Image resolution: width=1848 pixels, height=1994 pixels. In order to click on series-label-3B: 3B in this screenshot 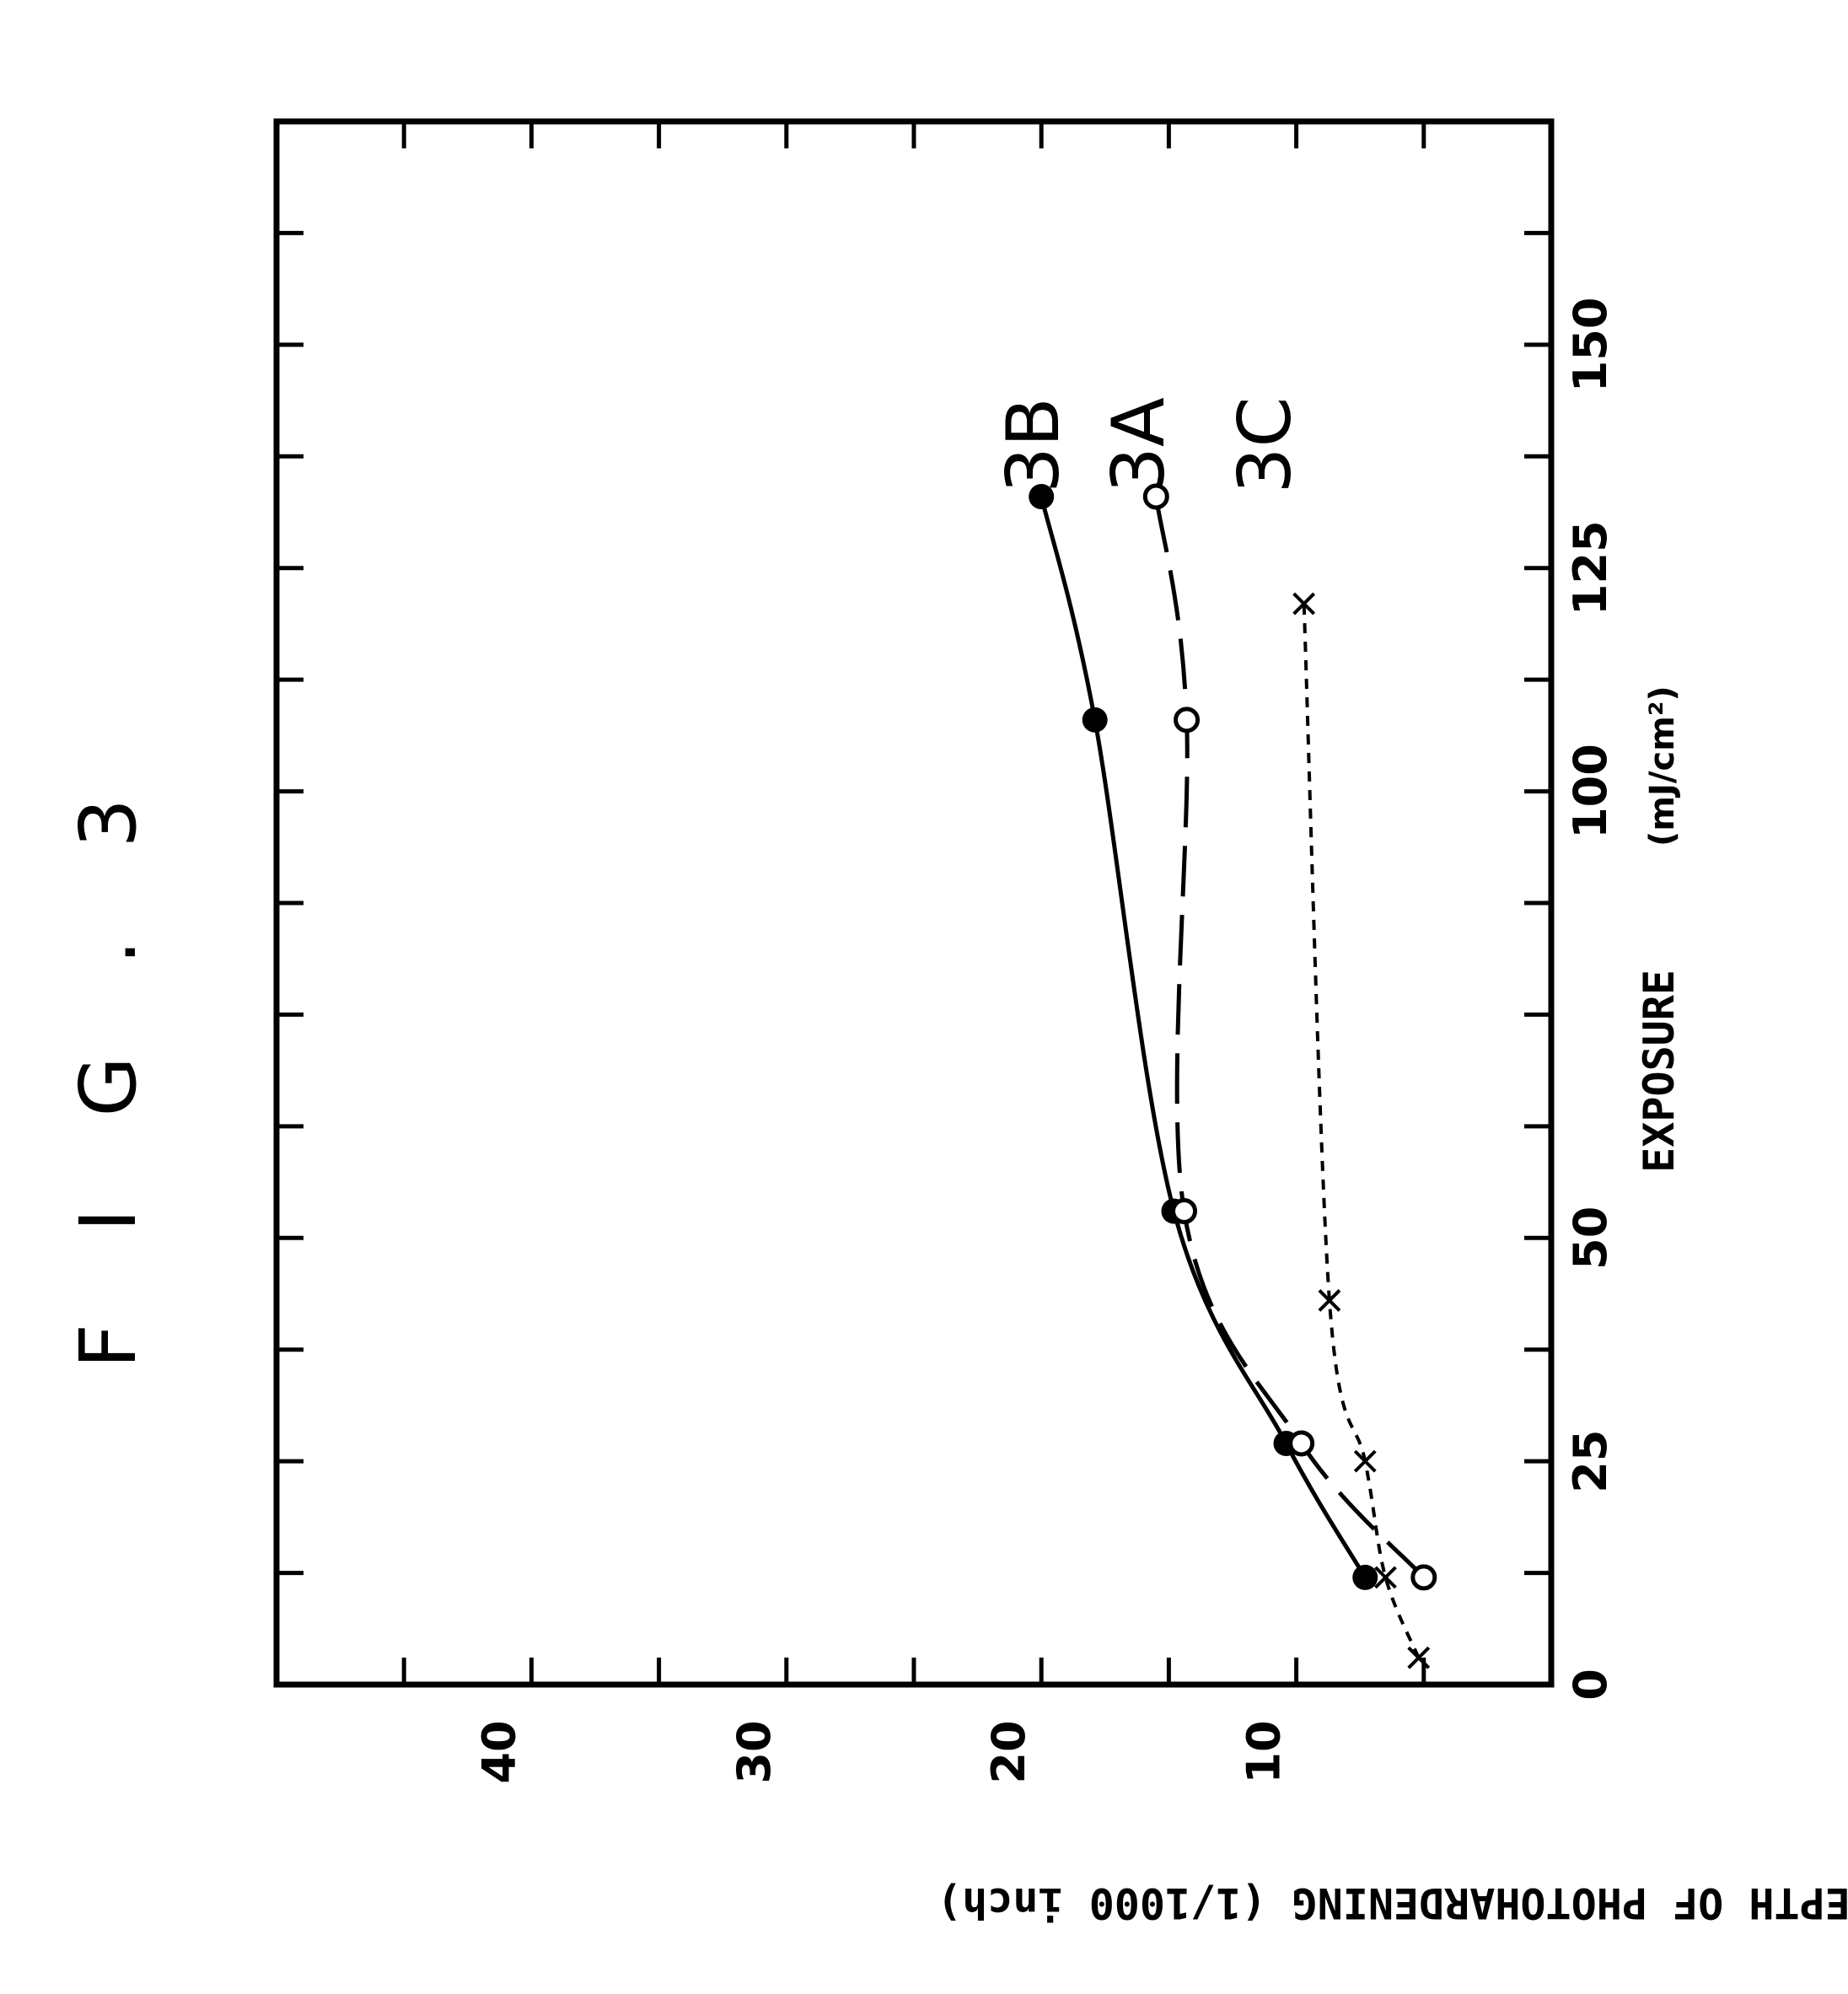, I will do `click(1033, 445)`.